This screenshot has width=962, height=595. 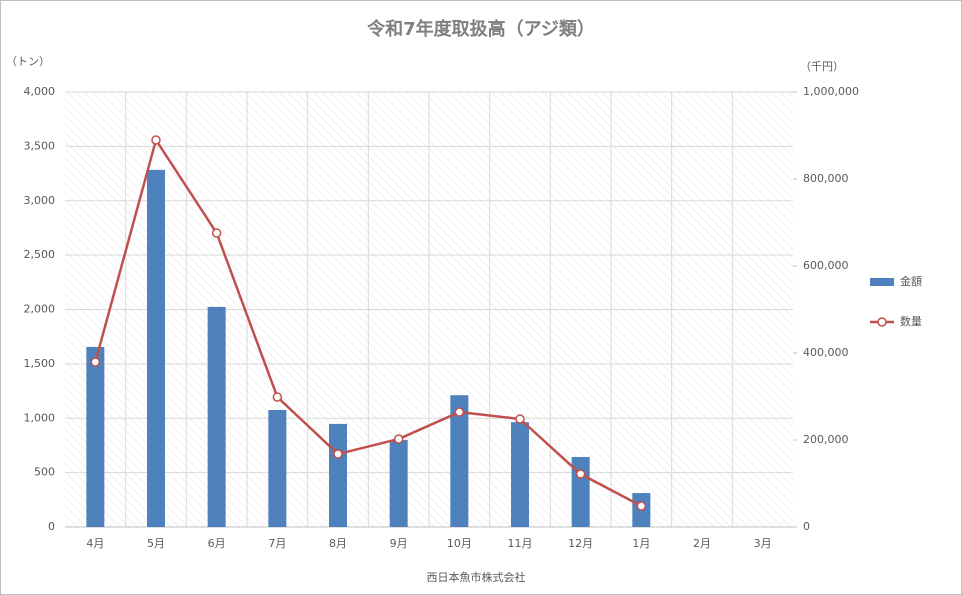 What do you see at coordinates (40, 363) in the screenshot?
I see `y-tick-label: 1,500` at bounding box center [40, 363].